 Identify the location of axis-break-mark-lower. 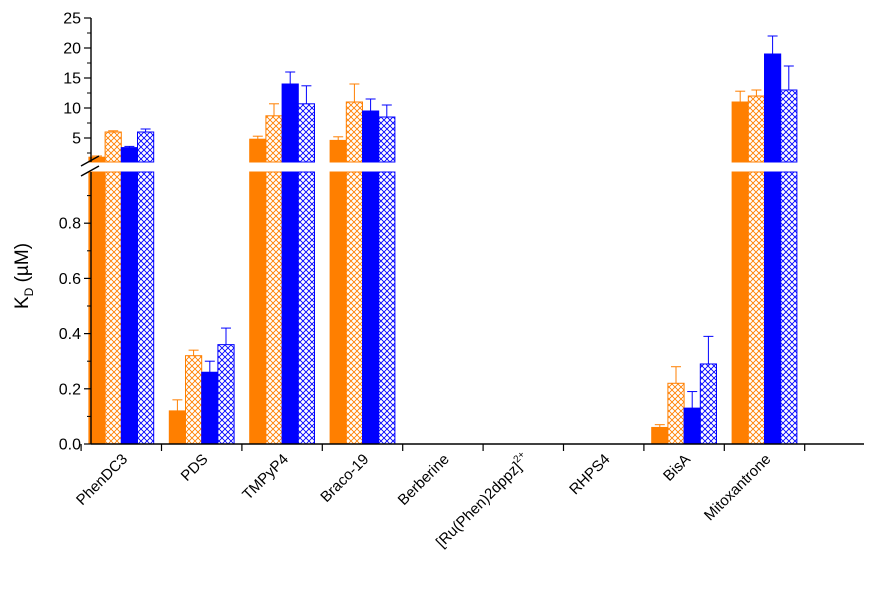
(90, 171).